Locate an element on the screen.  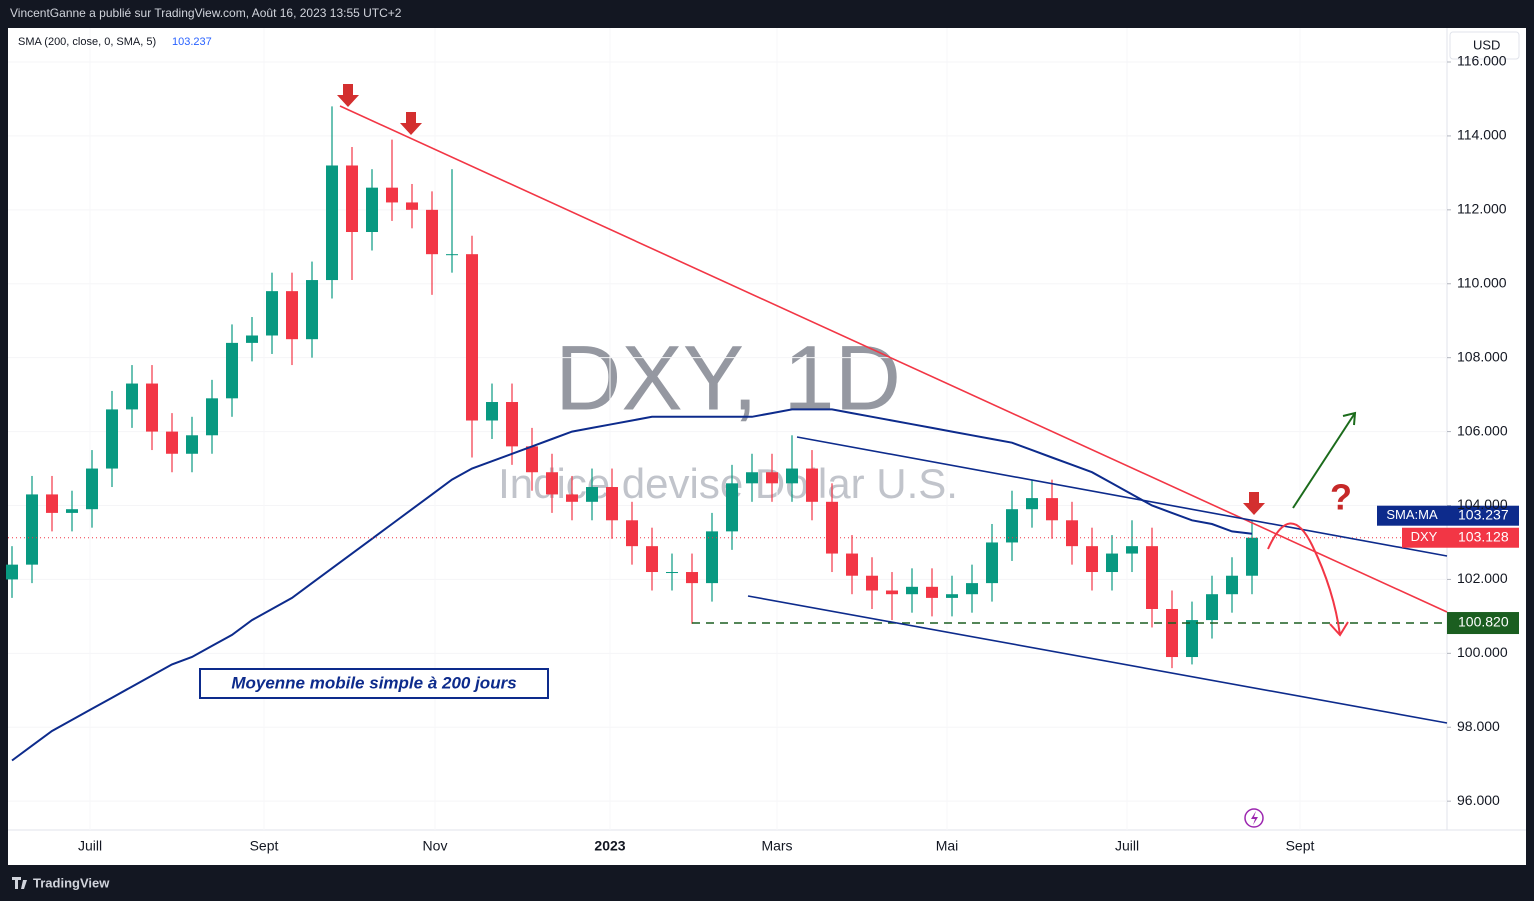
sma-name-badge is located at coordinates (1412, 515).